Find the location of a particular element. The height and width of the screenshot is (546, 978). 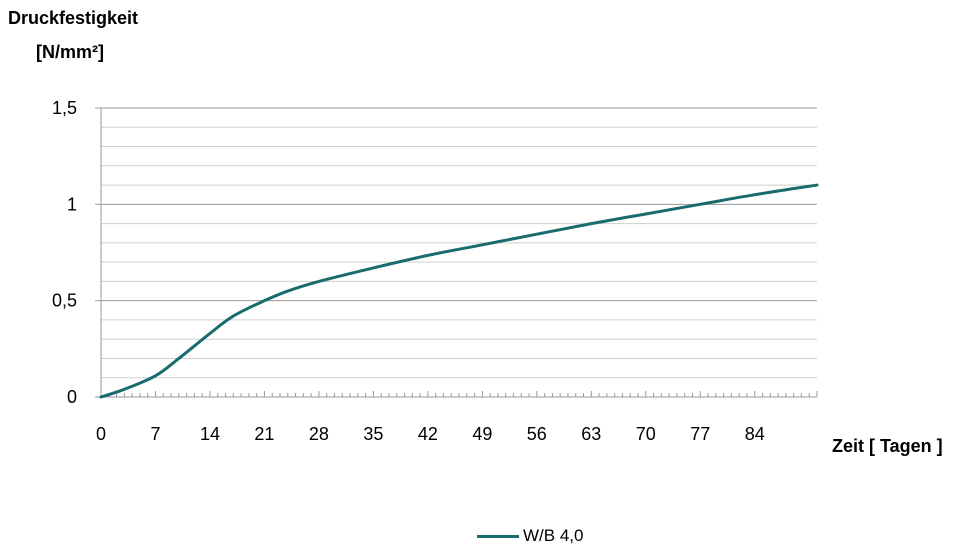

y-axis-title-line-1: Druckfestigkeit is located at coordinates (73, 18).